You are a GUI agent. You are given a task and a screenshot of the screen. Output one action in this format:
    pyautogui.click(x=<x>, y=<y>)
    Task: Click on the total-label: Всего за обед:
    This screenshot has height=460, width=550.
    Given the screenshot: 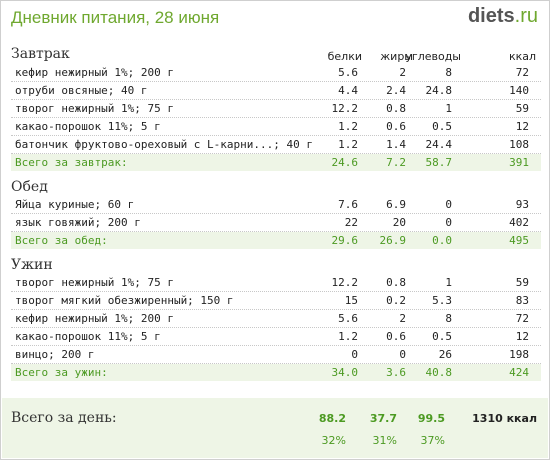 What is the action you would take?
    pyautogui.click(x=61, y=240)
    